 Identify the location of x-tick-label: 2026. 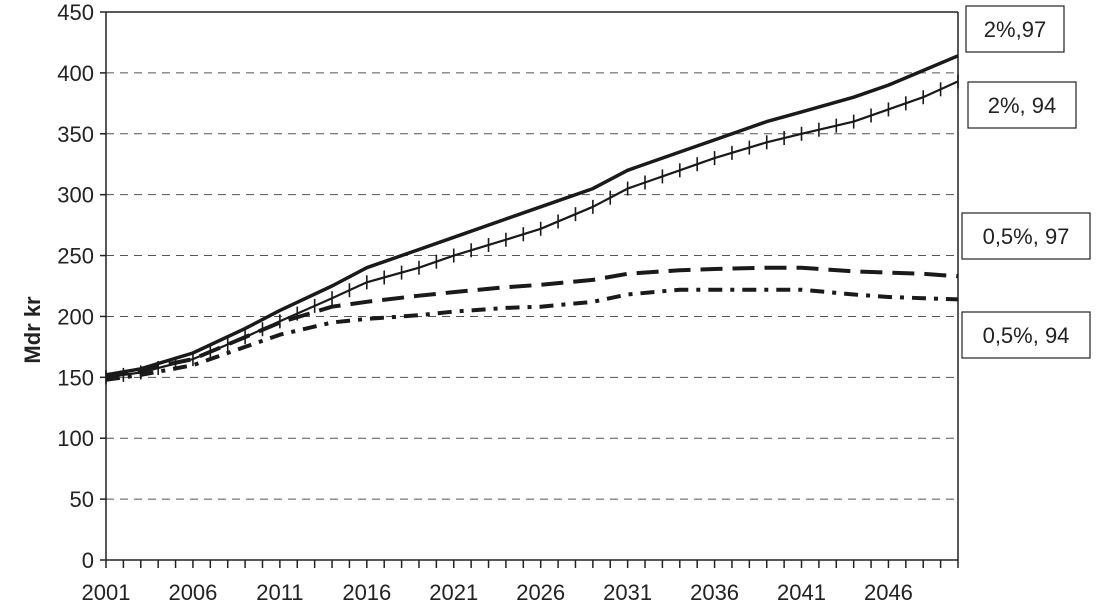
(540, 592).